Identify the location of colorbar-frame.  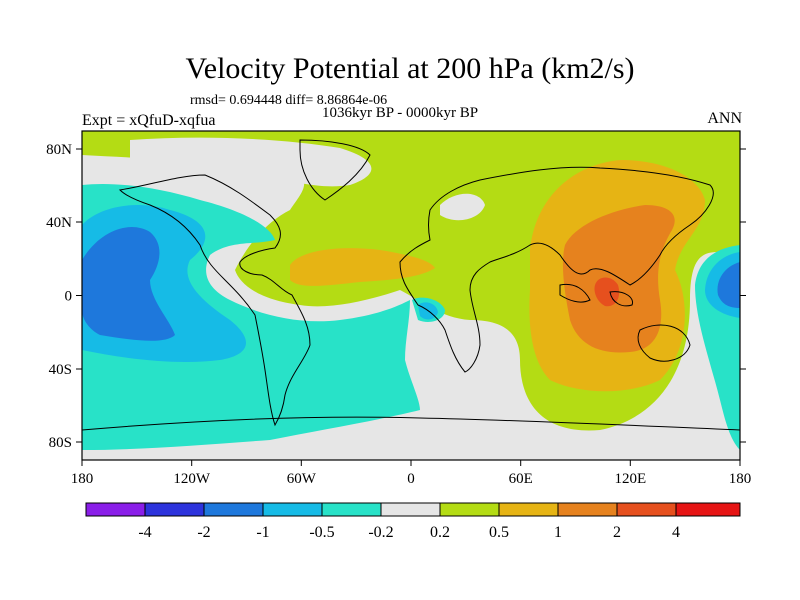
(413, 509).